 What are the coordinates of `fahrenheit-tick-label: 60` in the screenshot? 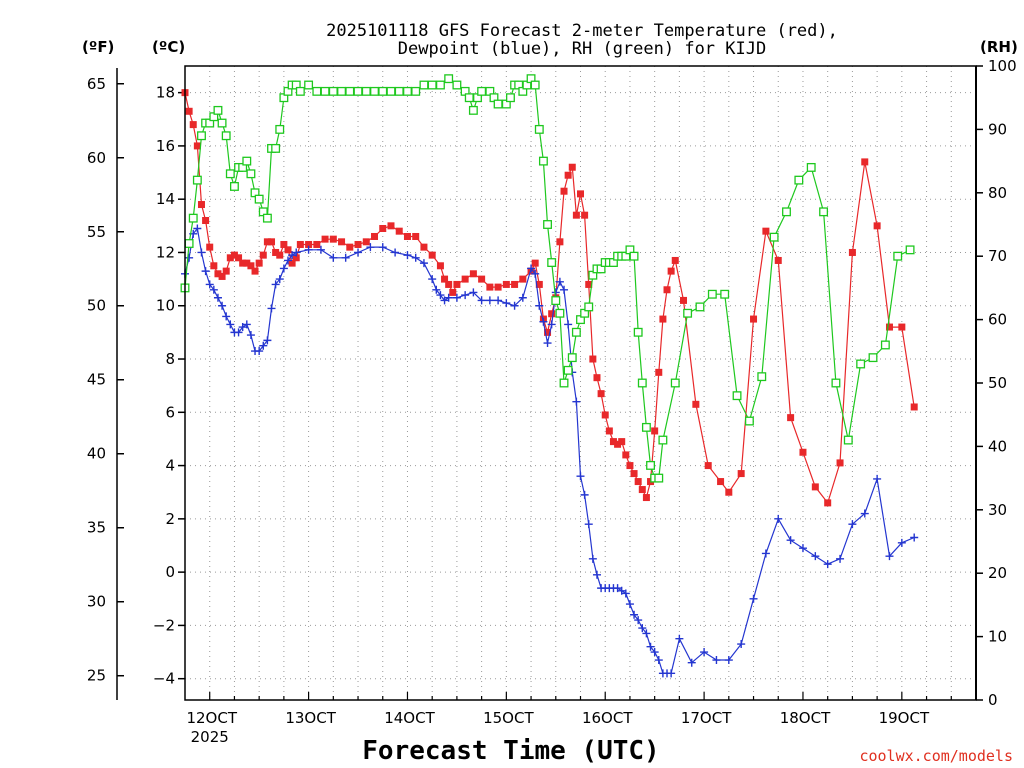 It's located at (96, 158).